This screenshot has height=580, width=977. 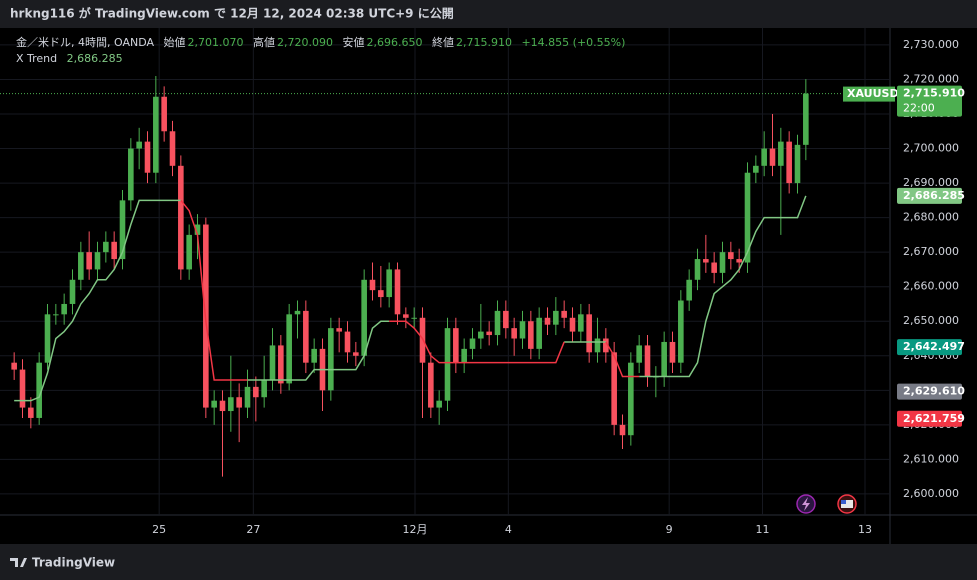 What do you see at coordinates (305, 42) in the screenshot?
I see `value: 2,720.090` at bounding box center [305, 42].